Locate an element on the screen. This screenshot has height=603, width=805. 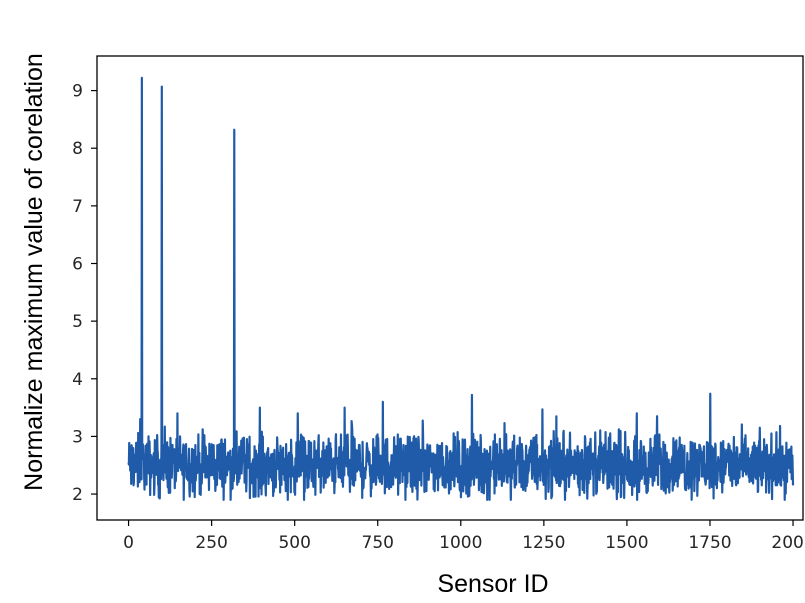
x-tick-label: 1500 is located at coordinates (626, 543).